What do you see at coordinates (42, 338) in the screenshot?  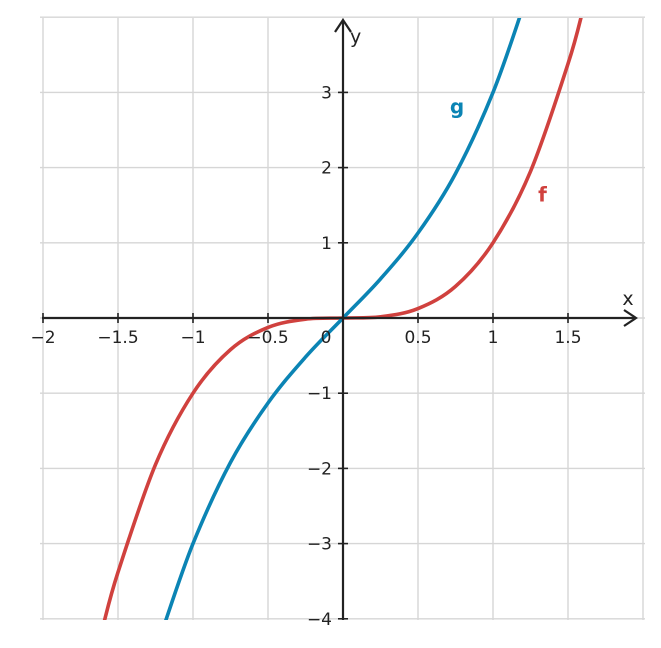 I see `x-tick-label: −2` at bounding box center [42, 338].